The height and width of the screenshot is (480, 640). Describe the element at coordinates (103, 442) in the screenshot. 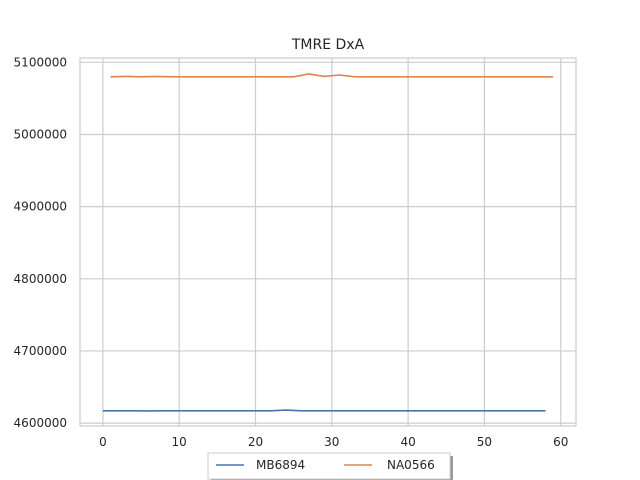

I see `x-tick-label: 0` at that location.